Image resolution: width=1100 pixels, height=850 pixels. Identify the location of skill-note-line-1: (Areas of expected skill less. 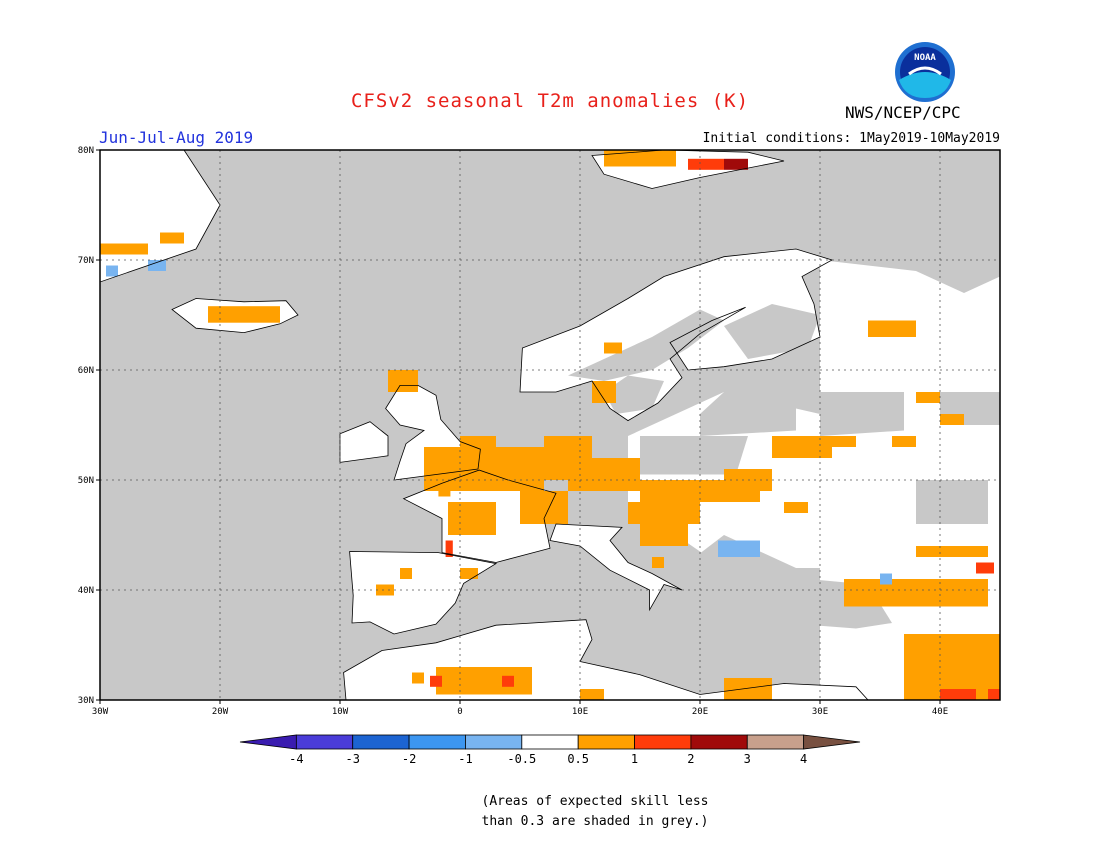
(595, 801).